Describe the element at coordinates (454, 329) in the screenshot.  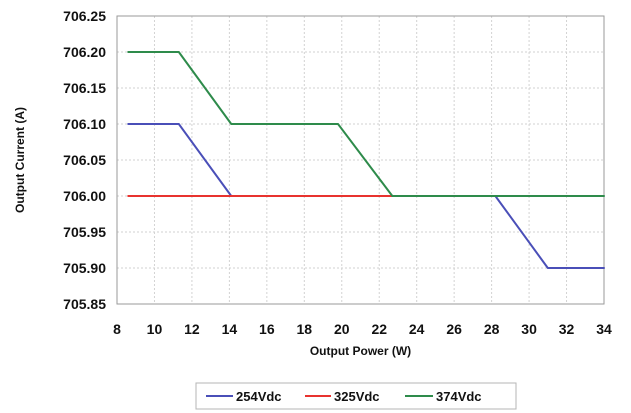
I see `x-tick-label: 26` at that location.